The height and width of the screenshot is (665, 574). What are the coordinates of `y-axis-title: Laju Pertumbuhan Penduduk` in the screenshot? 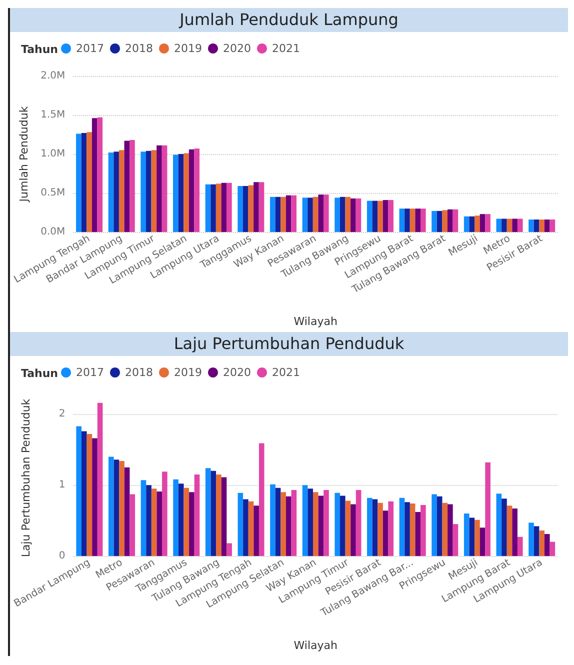 It's located at (25, 478).